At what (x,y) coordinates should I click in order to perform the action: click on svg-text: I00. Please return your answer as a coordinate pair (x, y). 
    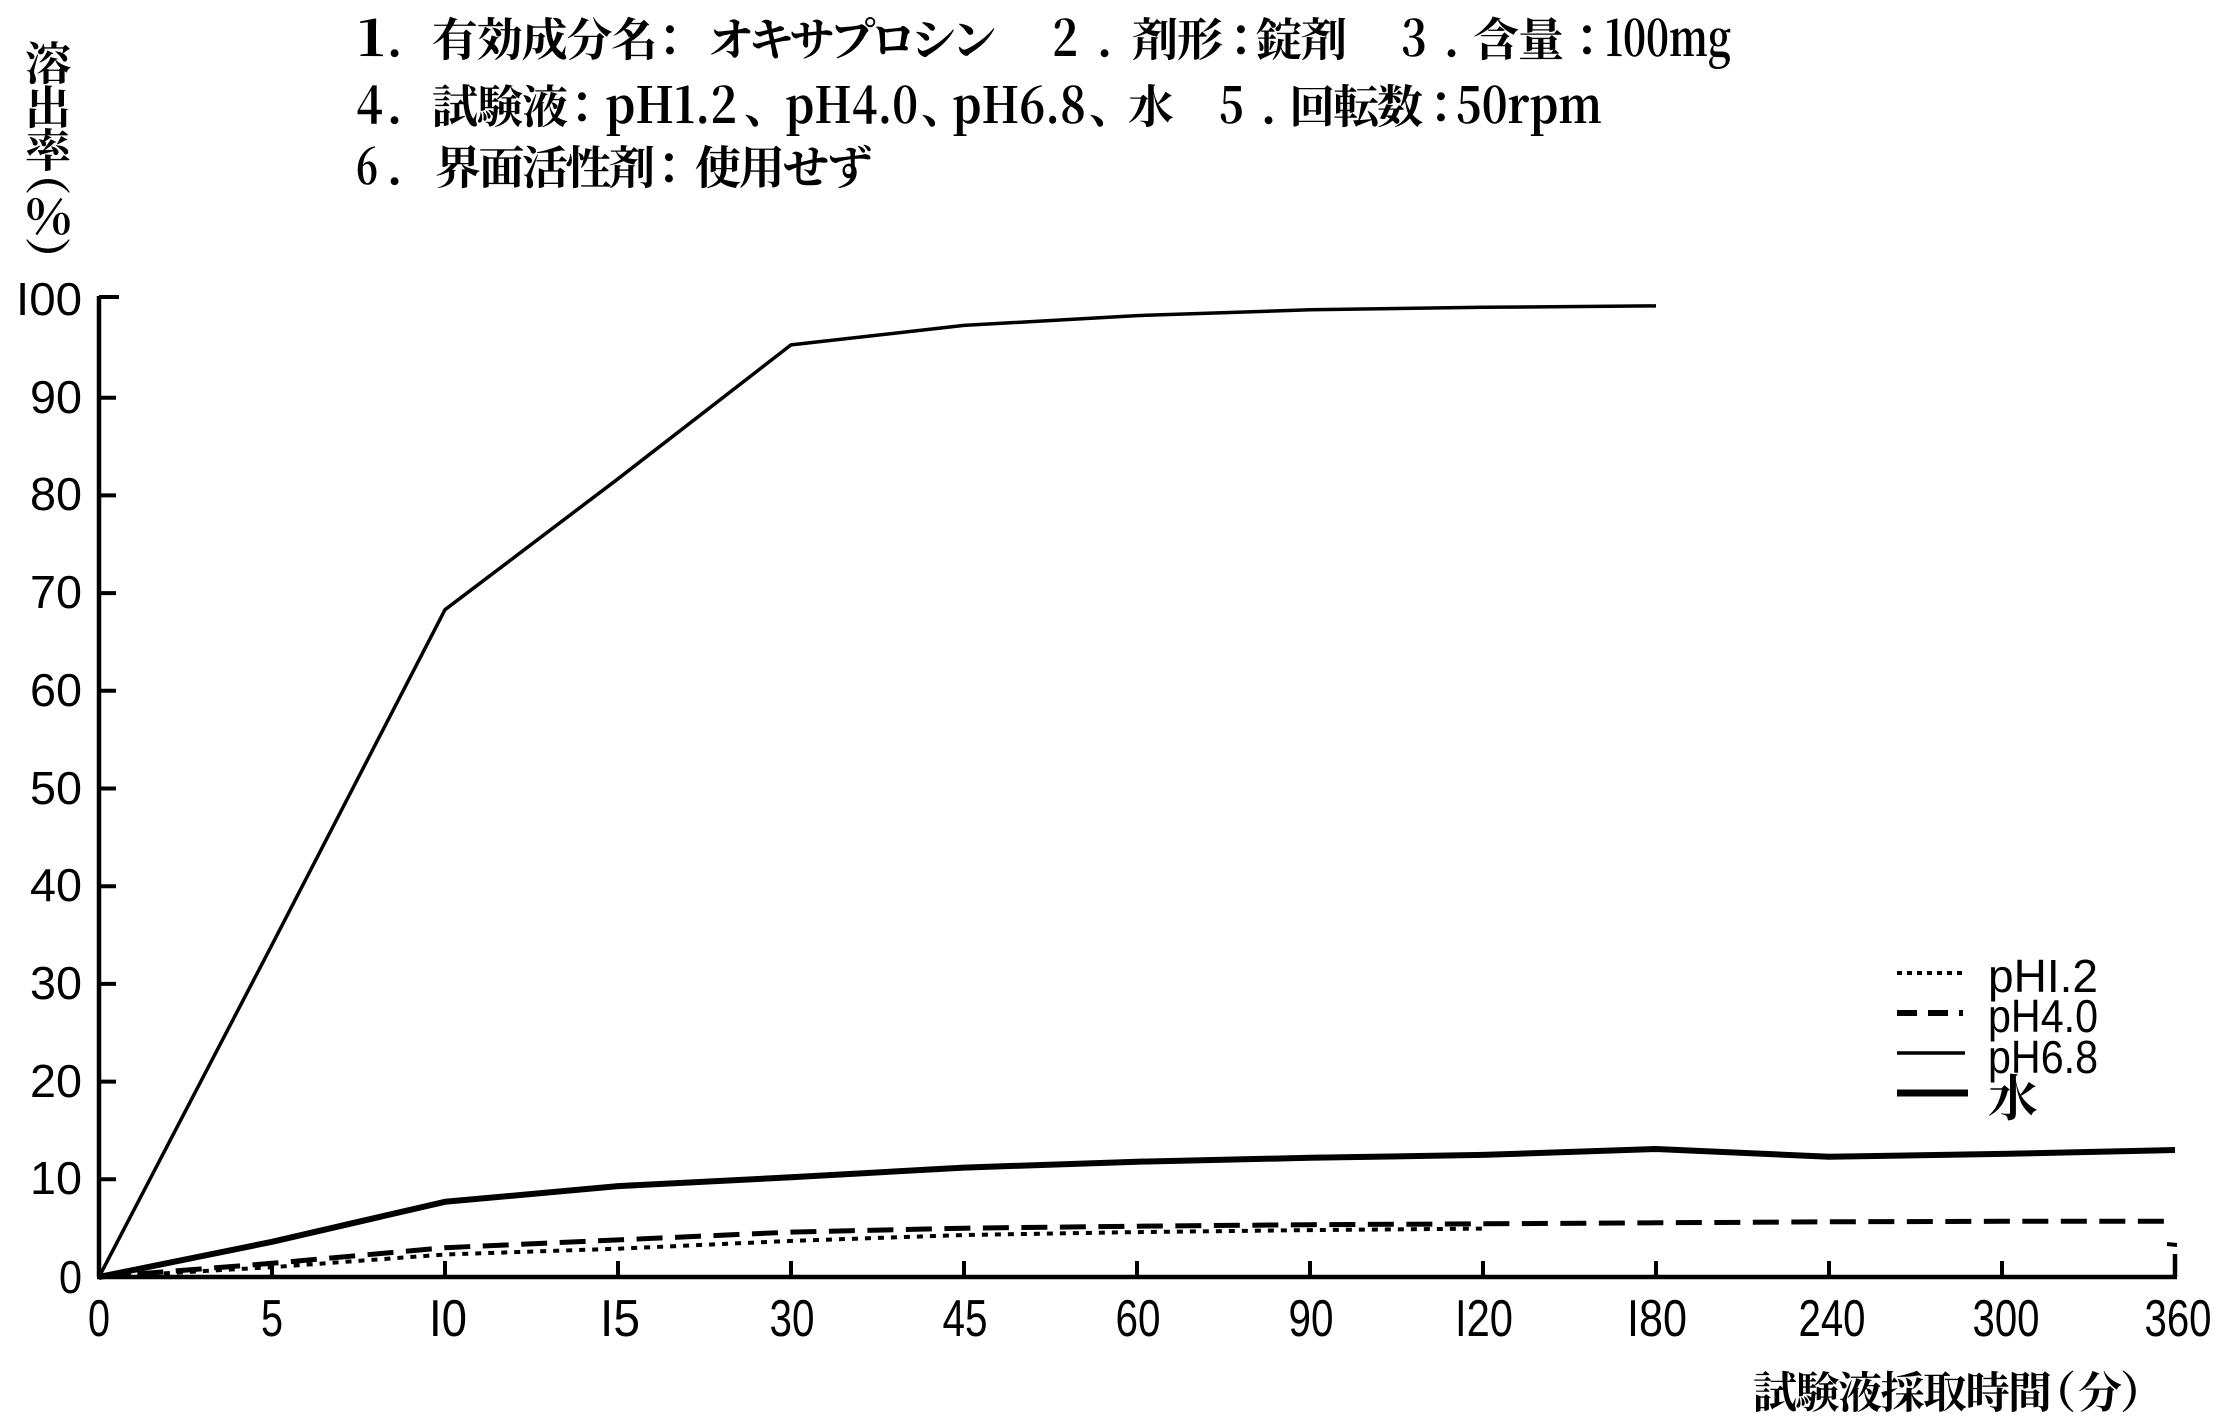
    Looking at the image, I should click on (49, 299).